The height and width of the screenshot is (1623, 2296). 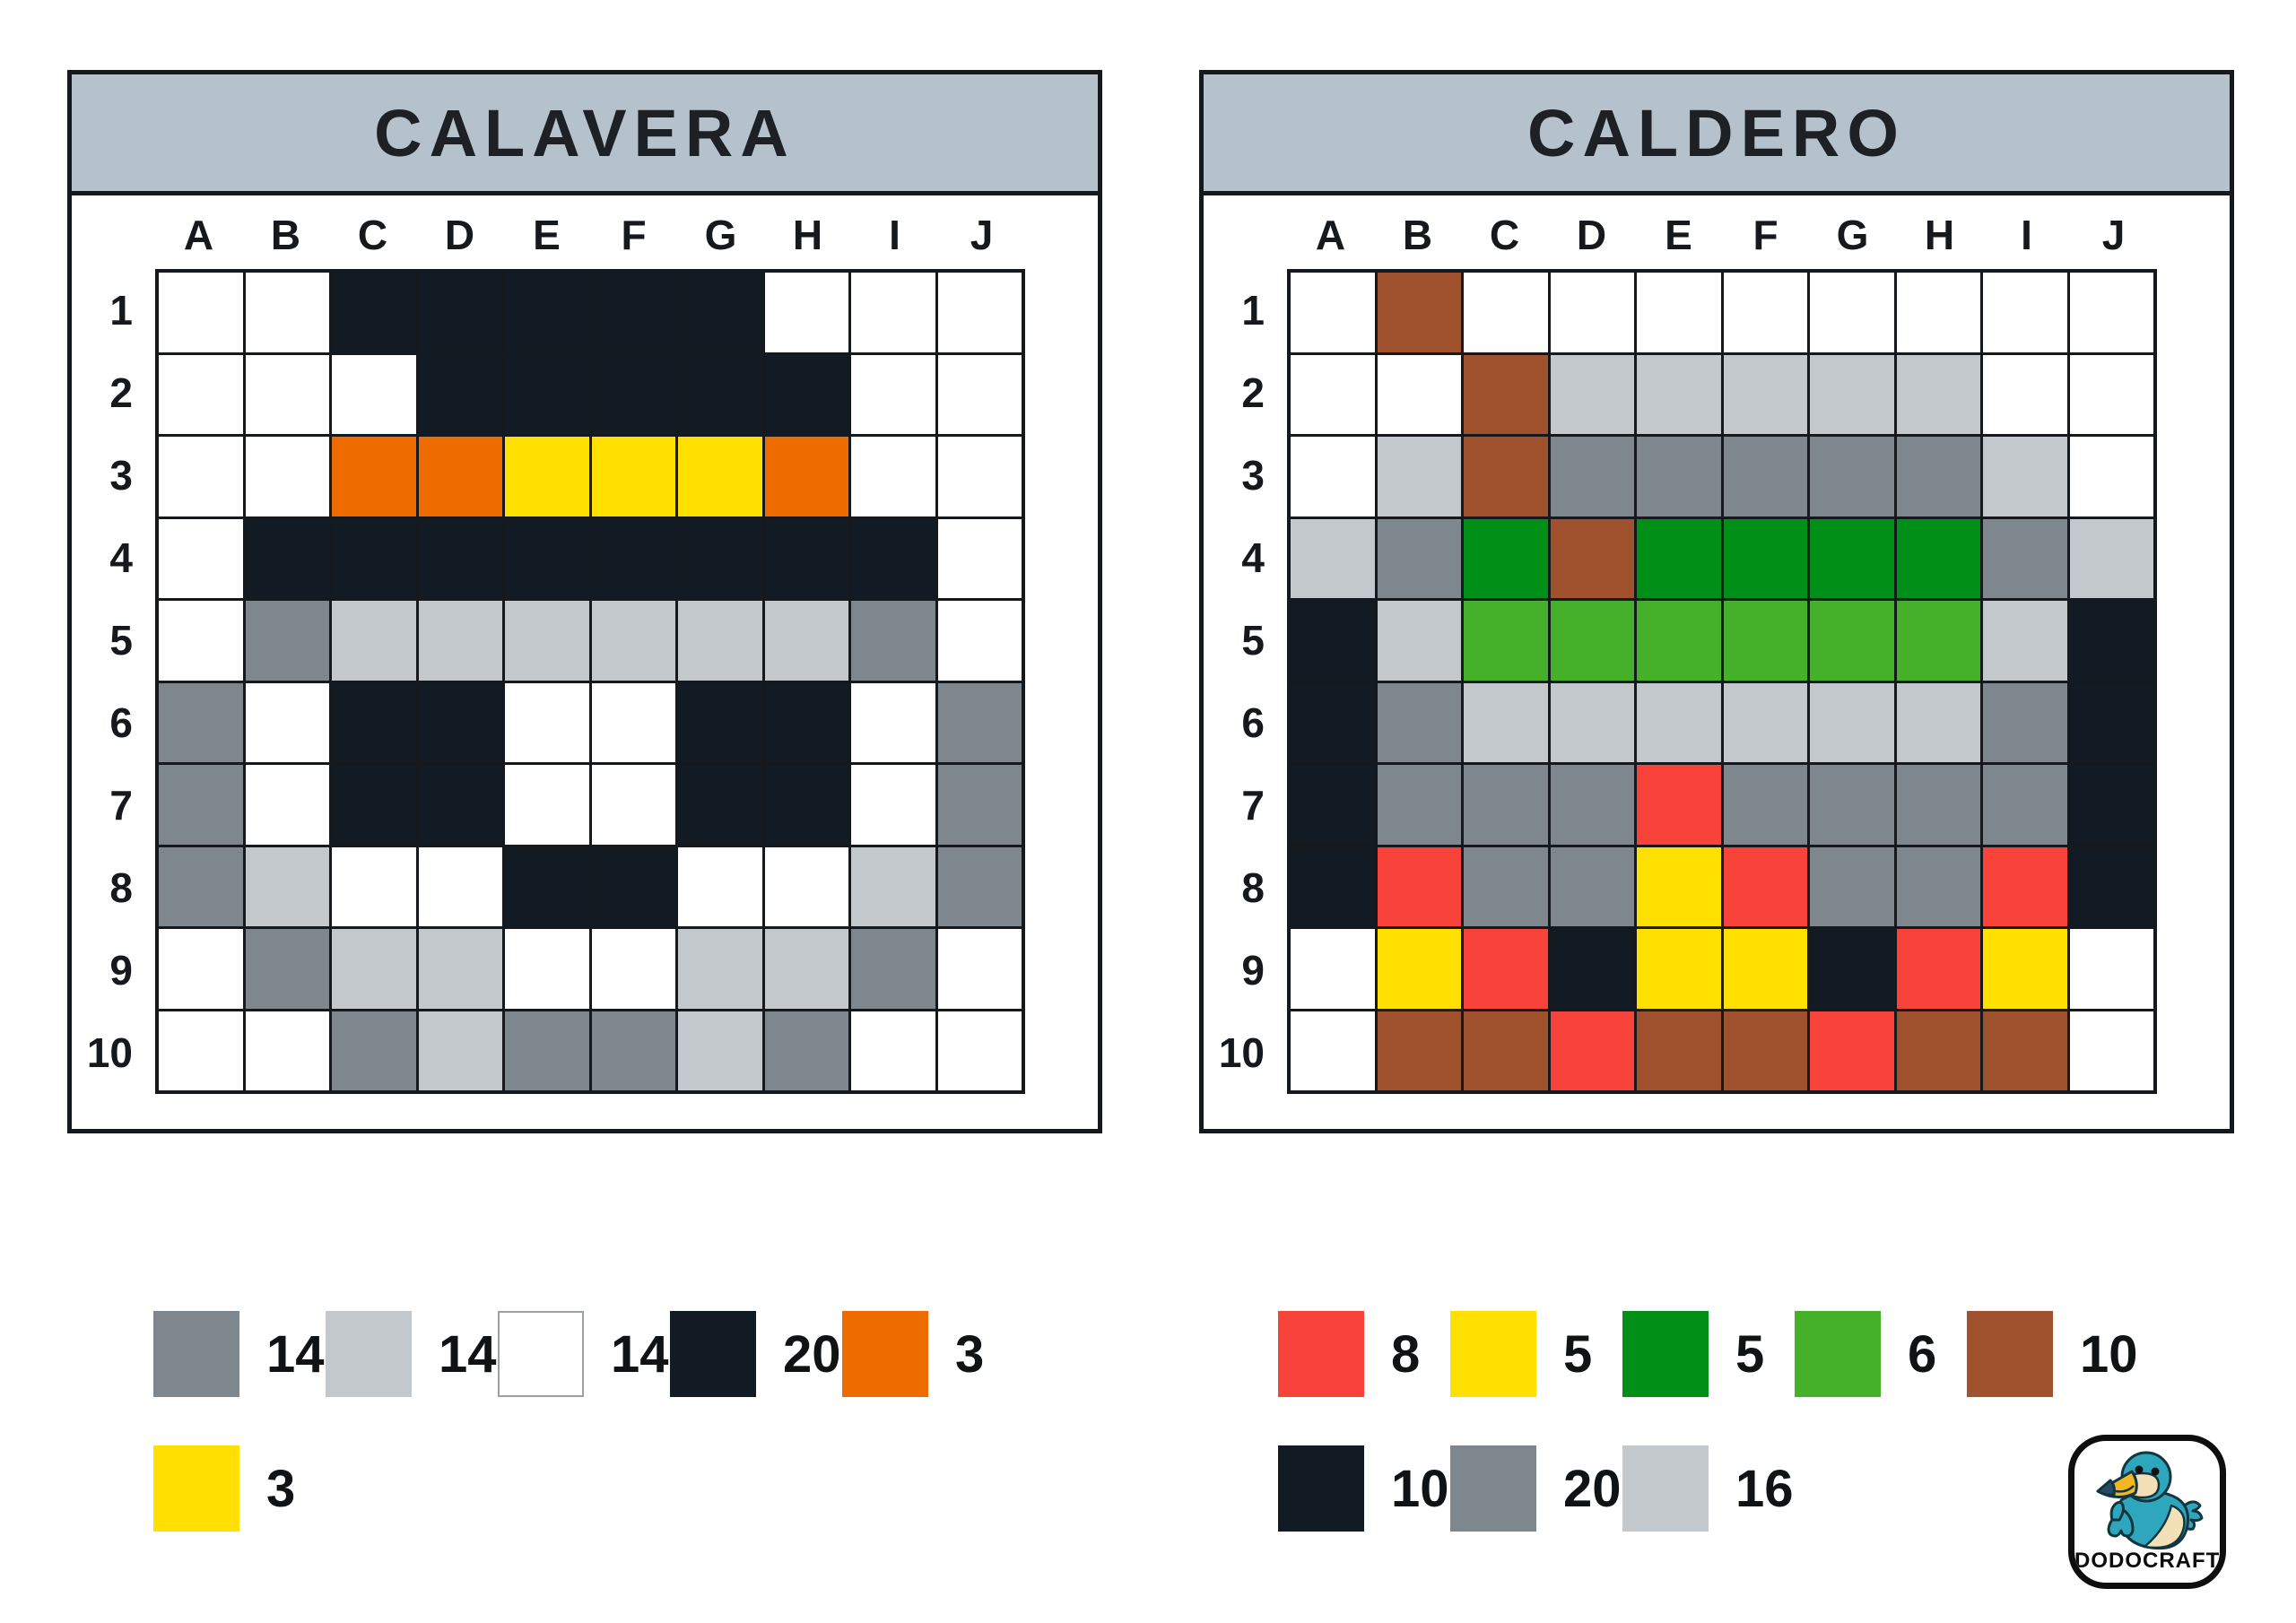 I want to click on grid-cell-f7, so click(x=633, y=805).